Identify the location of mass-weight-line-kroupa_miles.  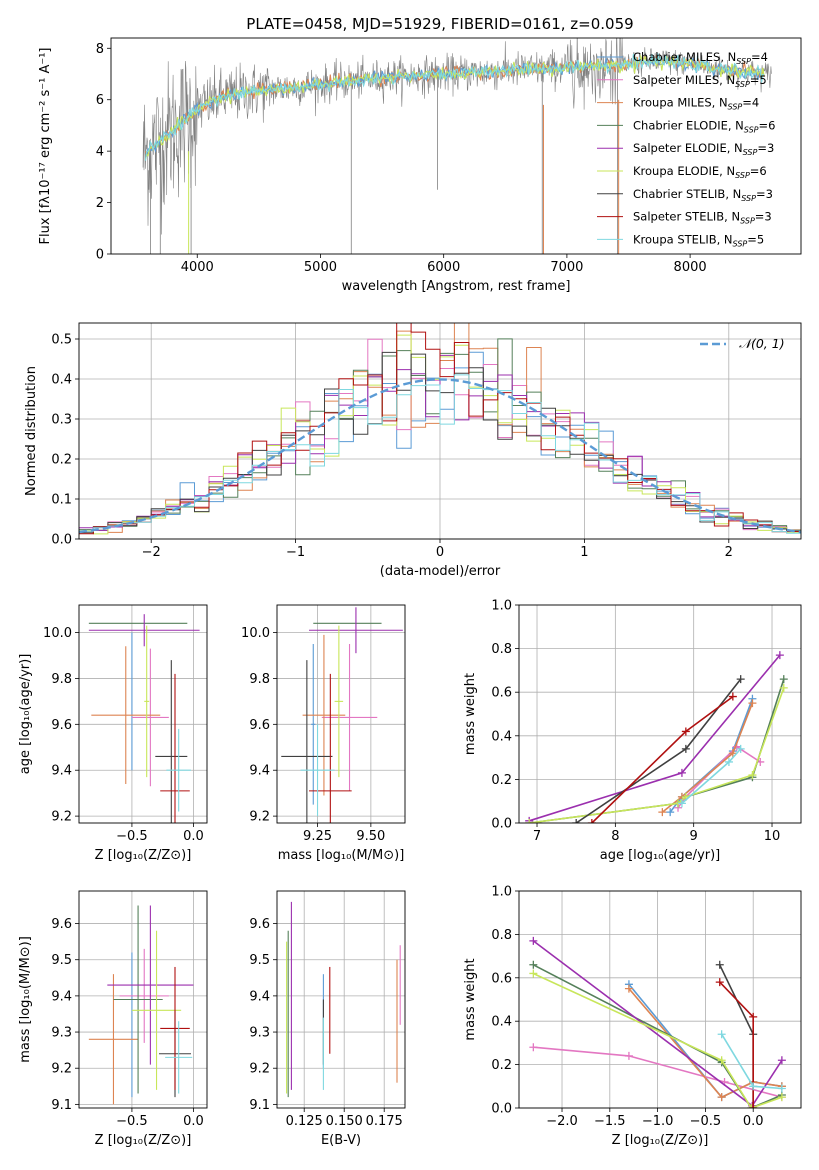
(705, 1043).